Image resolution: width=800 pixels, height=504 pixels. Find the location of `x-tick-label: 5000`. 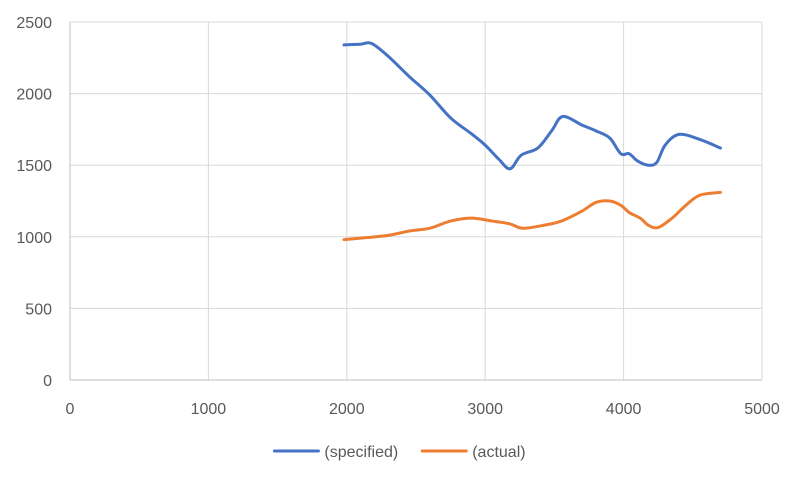

x-tick-label: 5000 is located at coordinates (762, 409).